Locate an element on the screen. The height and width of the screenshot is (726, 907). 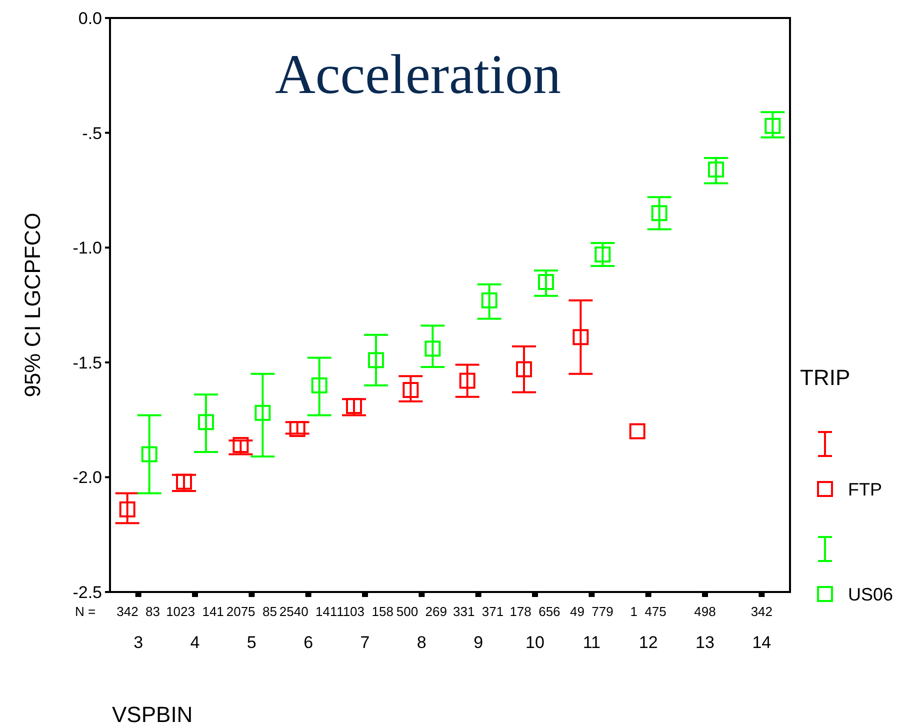
text: 2540 141 is located at coordinates (308, 611).